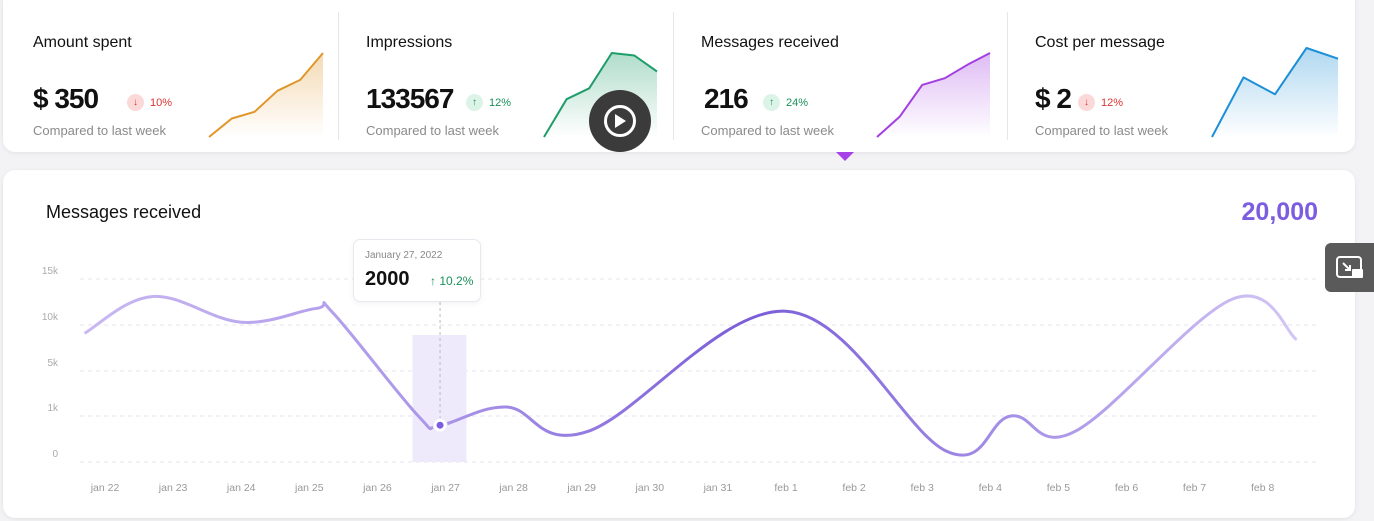 The height and width of the screenshot is (521, 1374). What do you see at coordinates (82, 42) in the screenshot?
I see `kpi-title: Amount spent` at bounding box center [82, 42].